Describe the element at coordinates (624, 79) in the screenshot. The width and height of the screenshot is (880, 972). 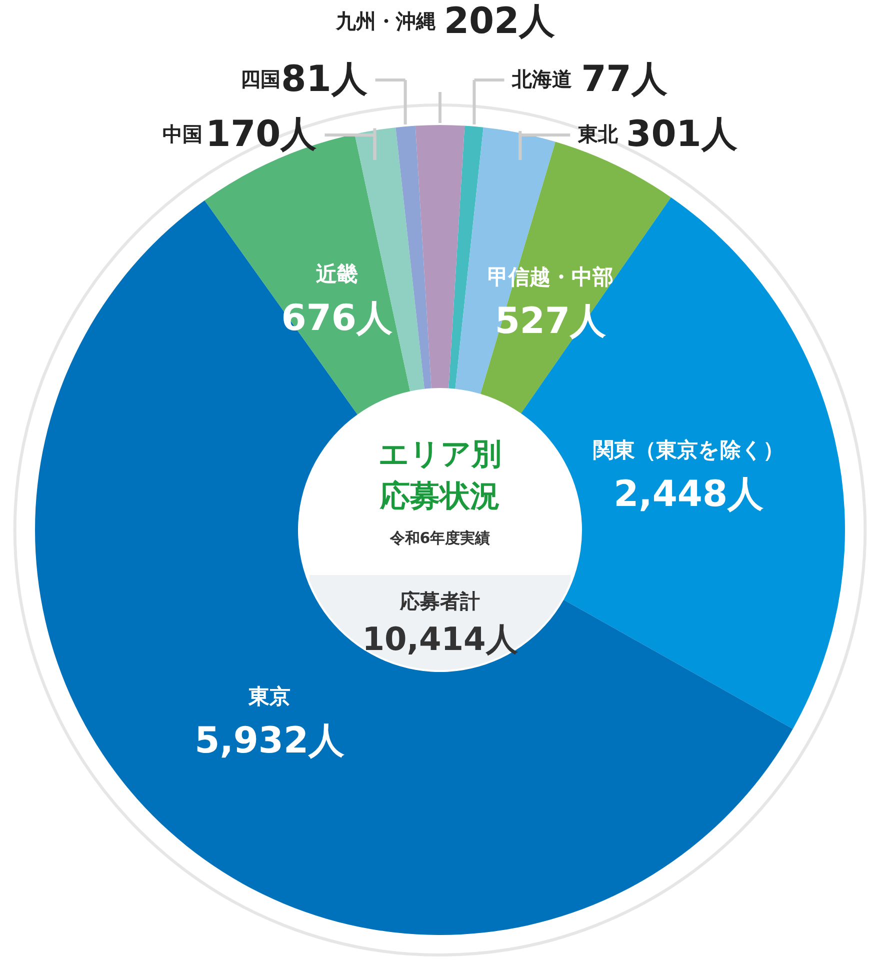
I see `data-label: 77人` at that location.